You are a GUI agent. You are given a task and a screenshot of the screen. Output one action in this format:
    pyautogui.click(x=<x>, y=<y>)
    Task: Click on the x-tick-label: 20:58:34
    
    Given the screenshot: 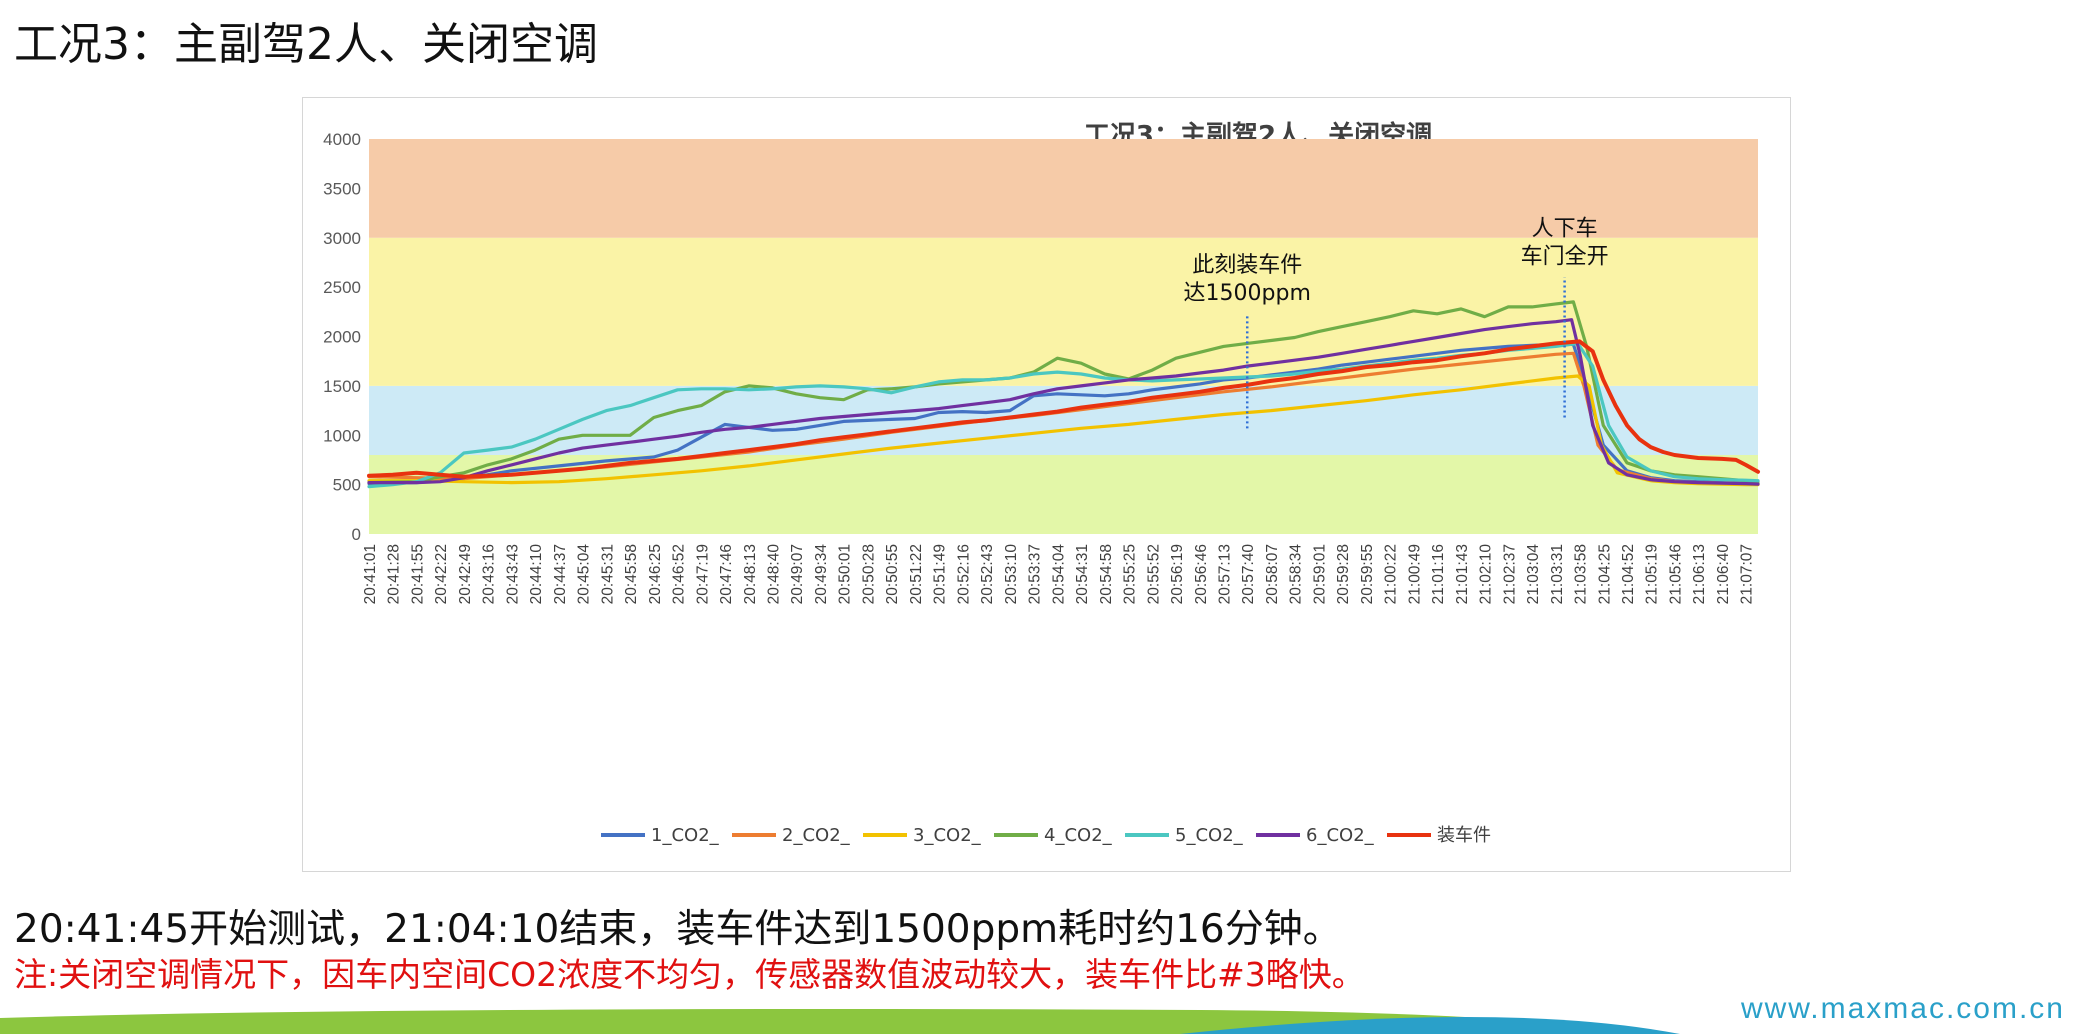 What is the action you would take?
    pyautogui.click(x=1296, y=574)
    